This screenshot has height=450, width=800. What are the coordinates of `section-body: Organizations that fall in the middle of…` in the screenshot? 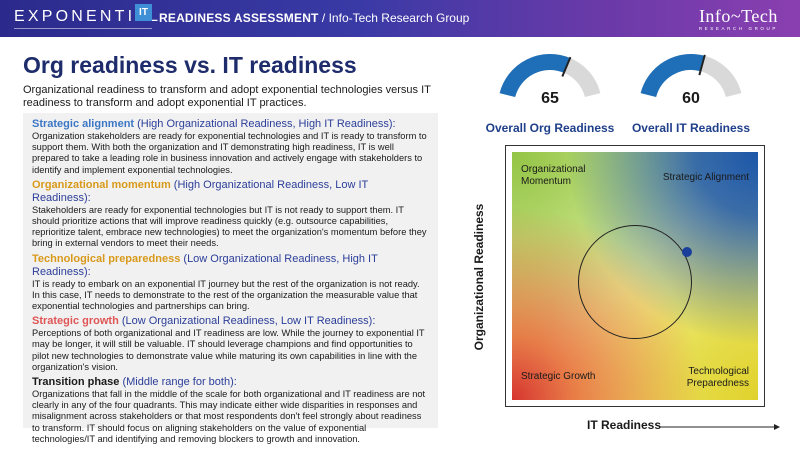 It's located at (229, 416).